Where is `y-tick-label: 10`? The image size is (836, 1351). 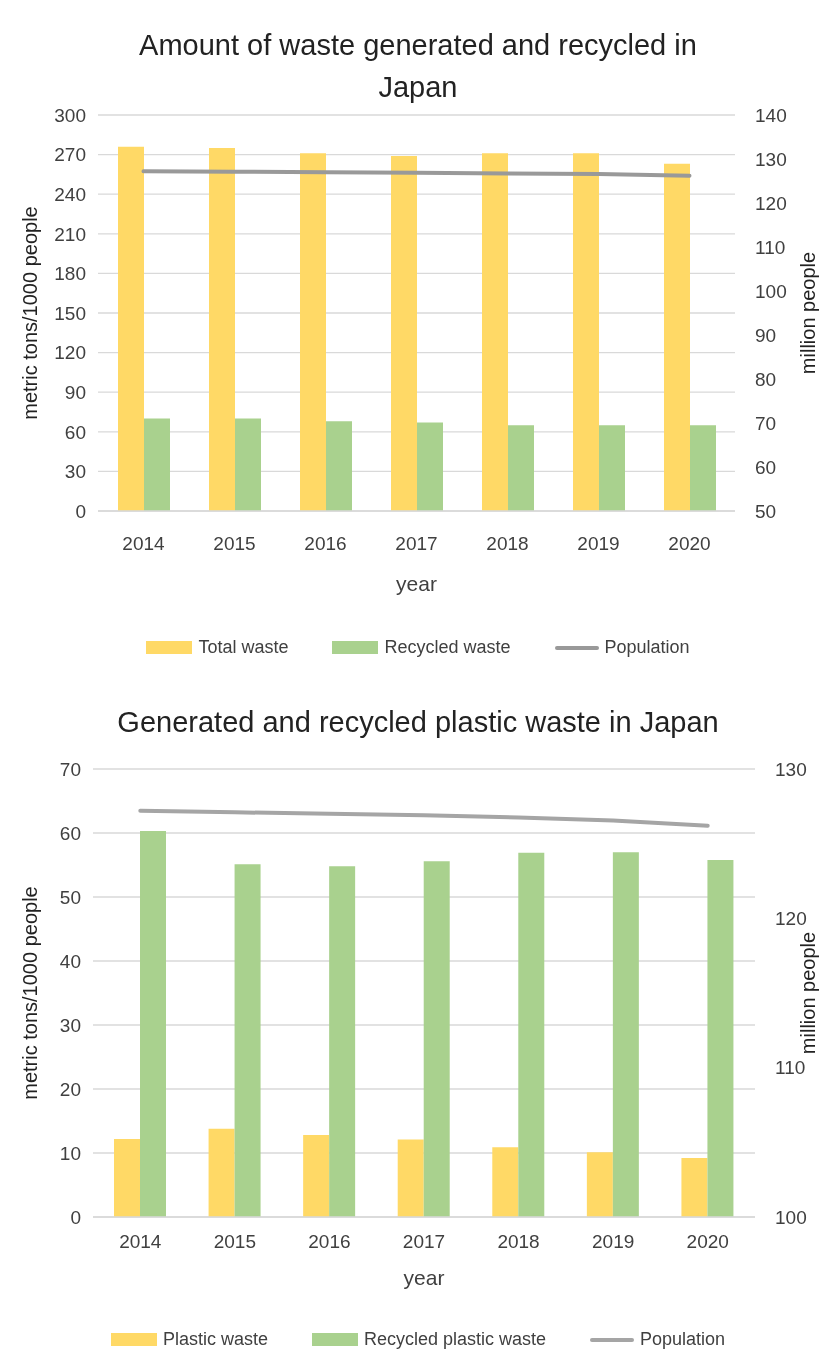 y-tick-label: 10 is located at coordinates (70, 1153).